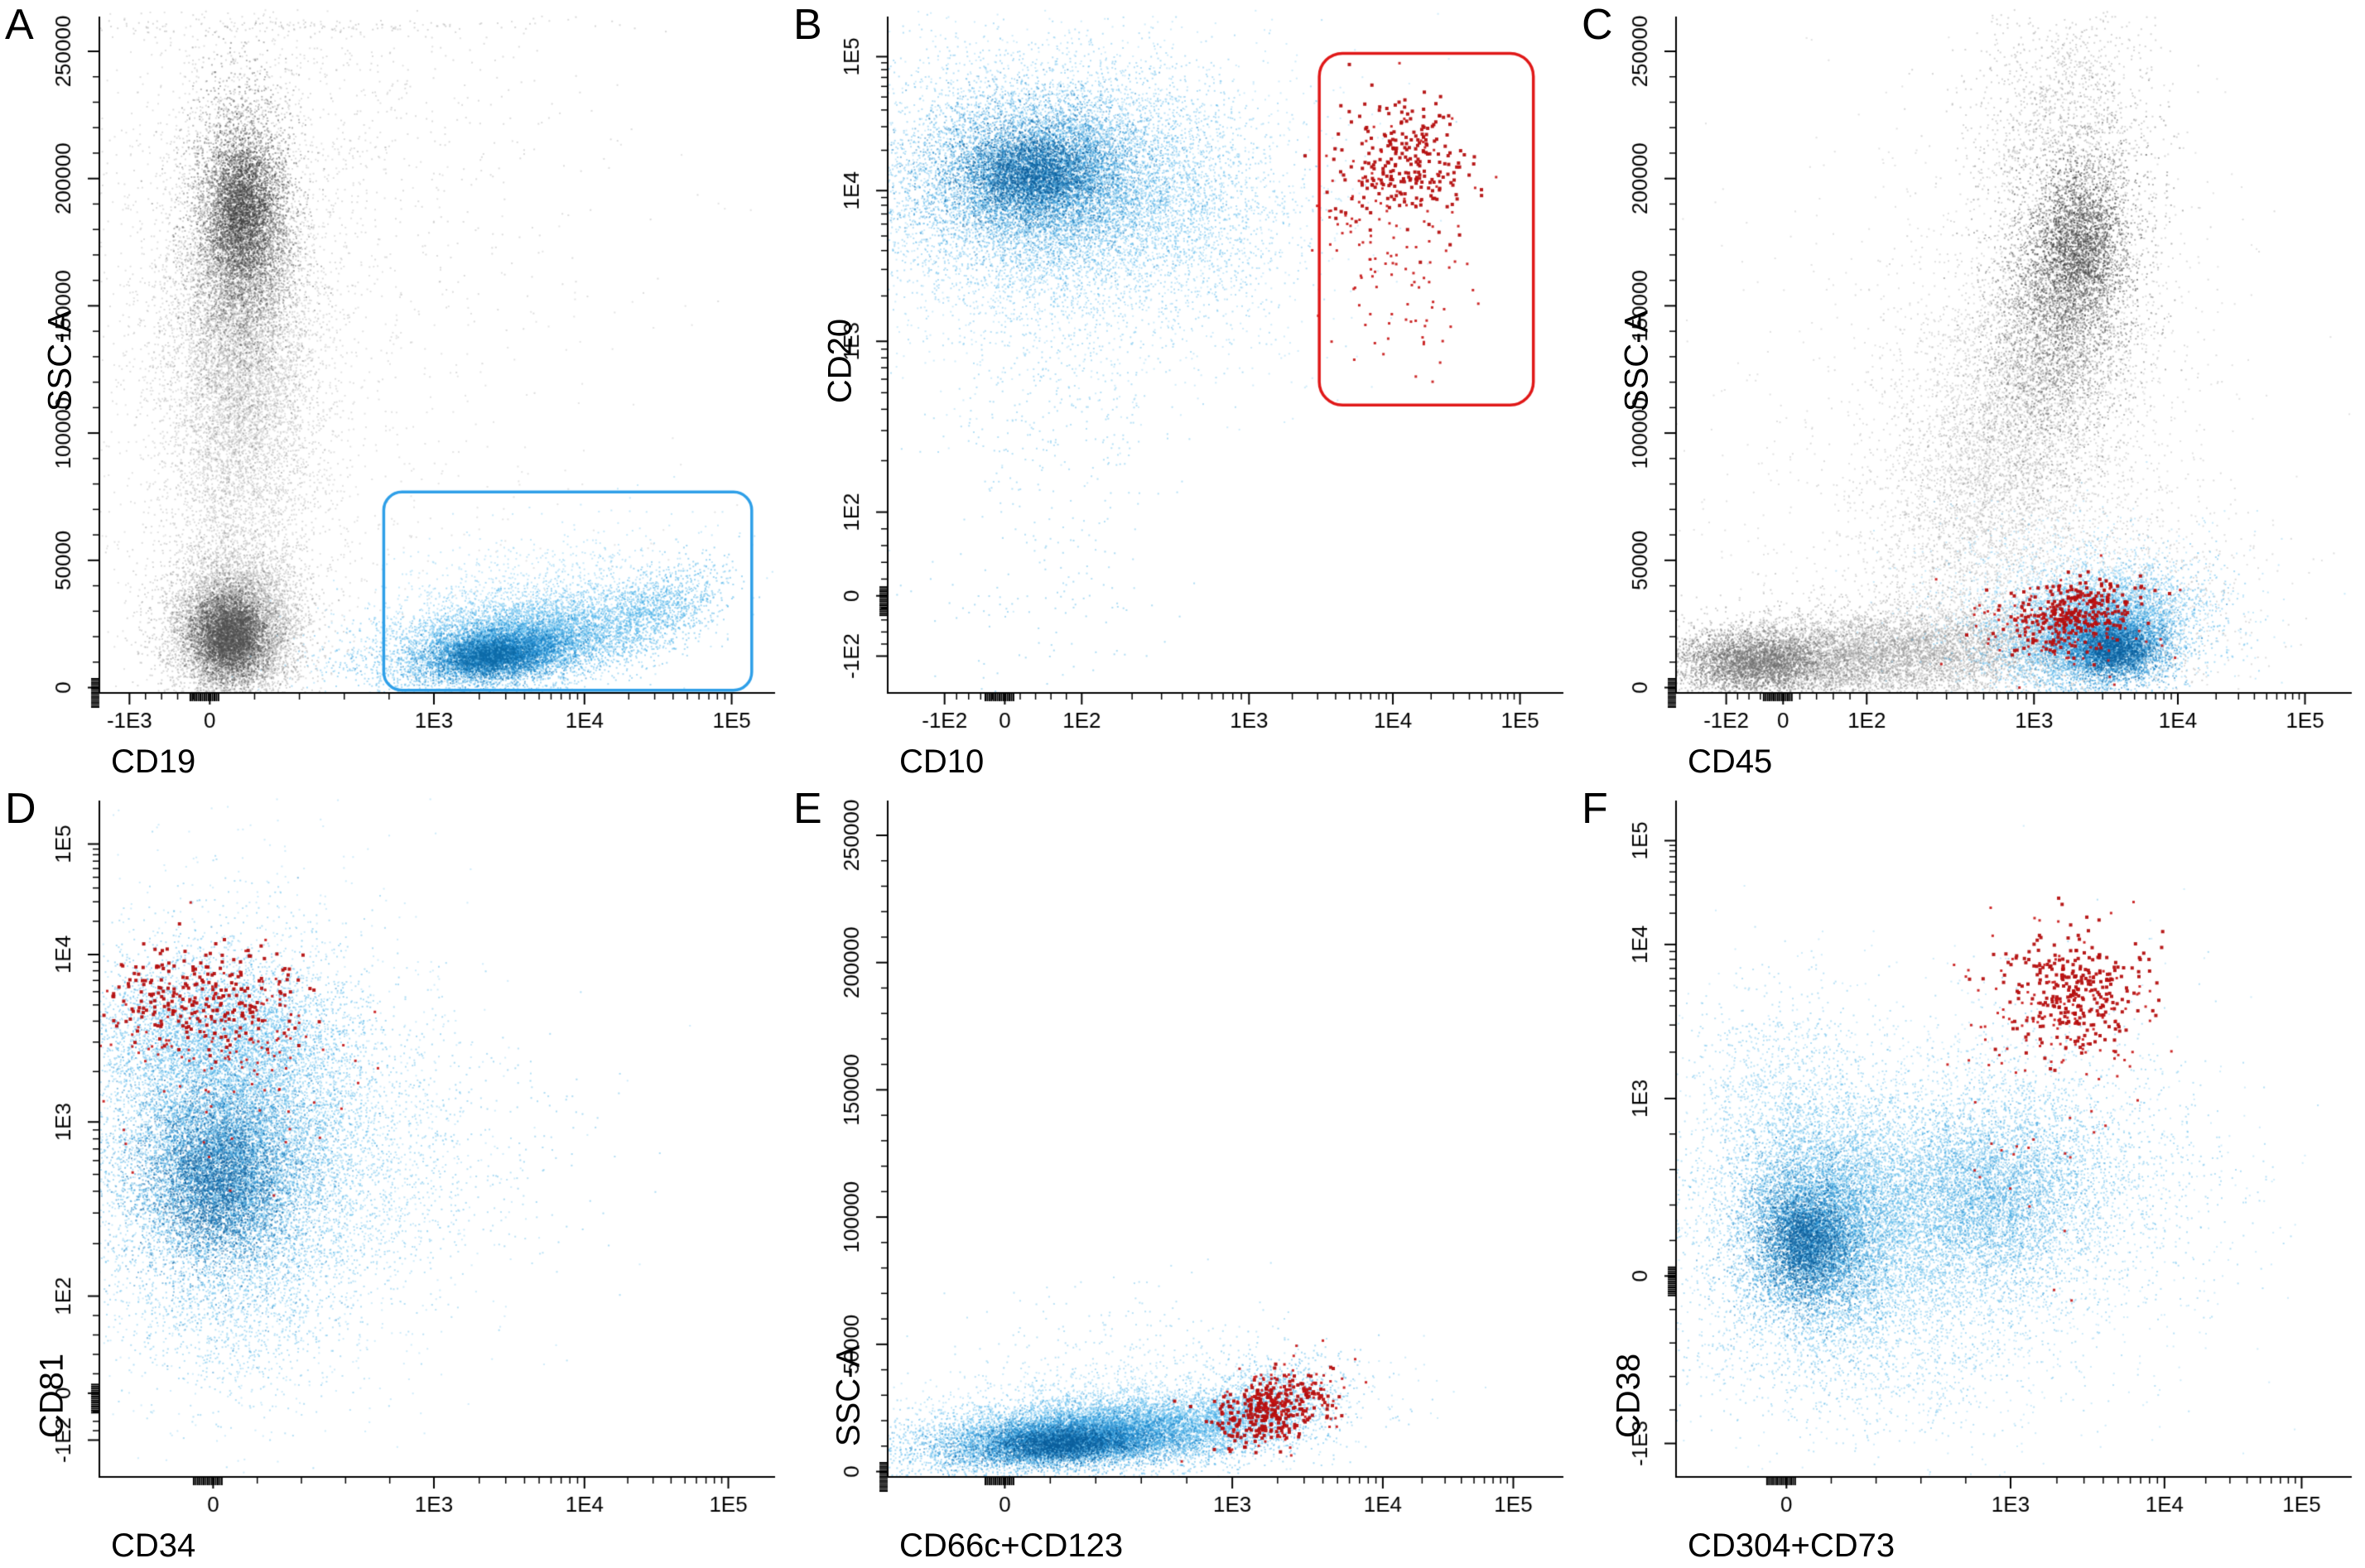 The image size is (2365, 1568). I want to click on panel-letter-F: F, so click(1595, 809).